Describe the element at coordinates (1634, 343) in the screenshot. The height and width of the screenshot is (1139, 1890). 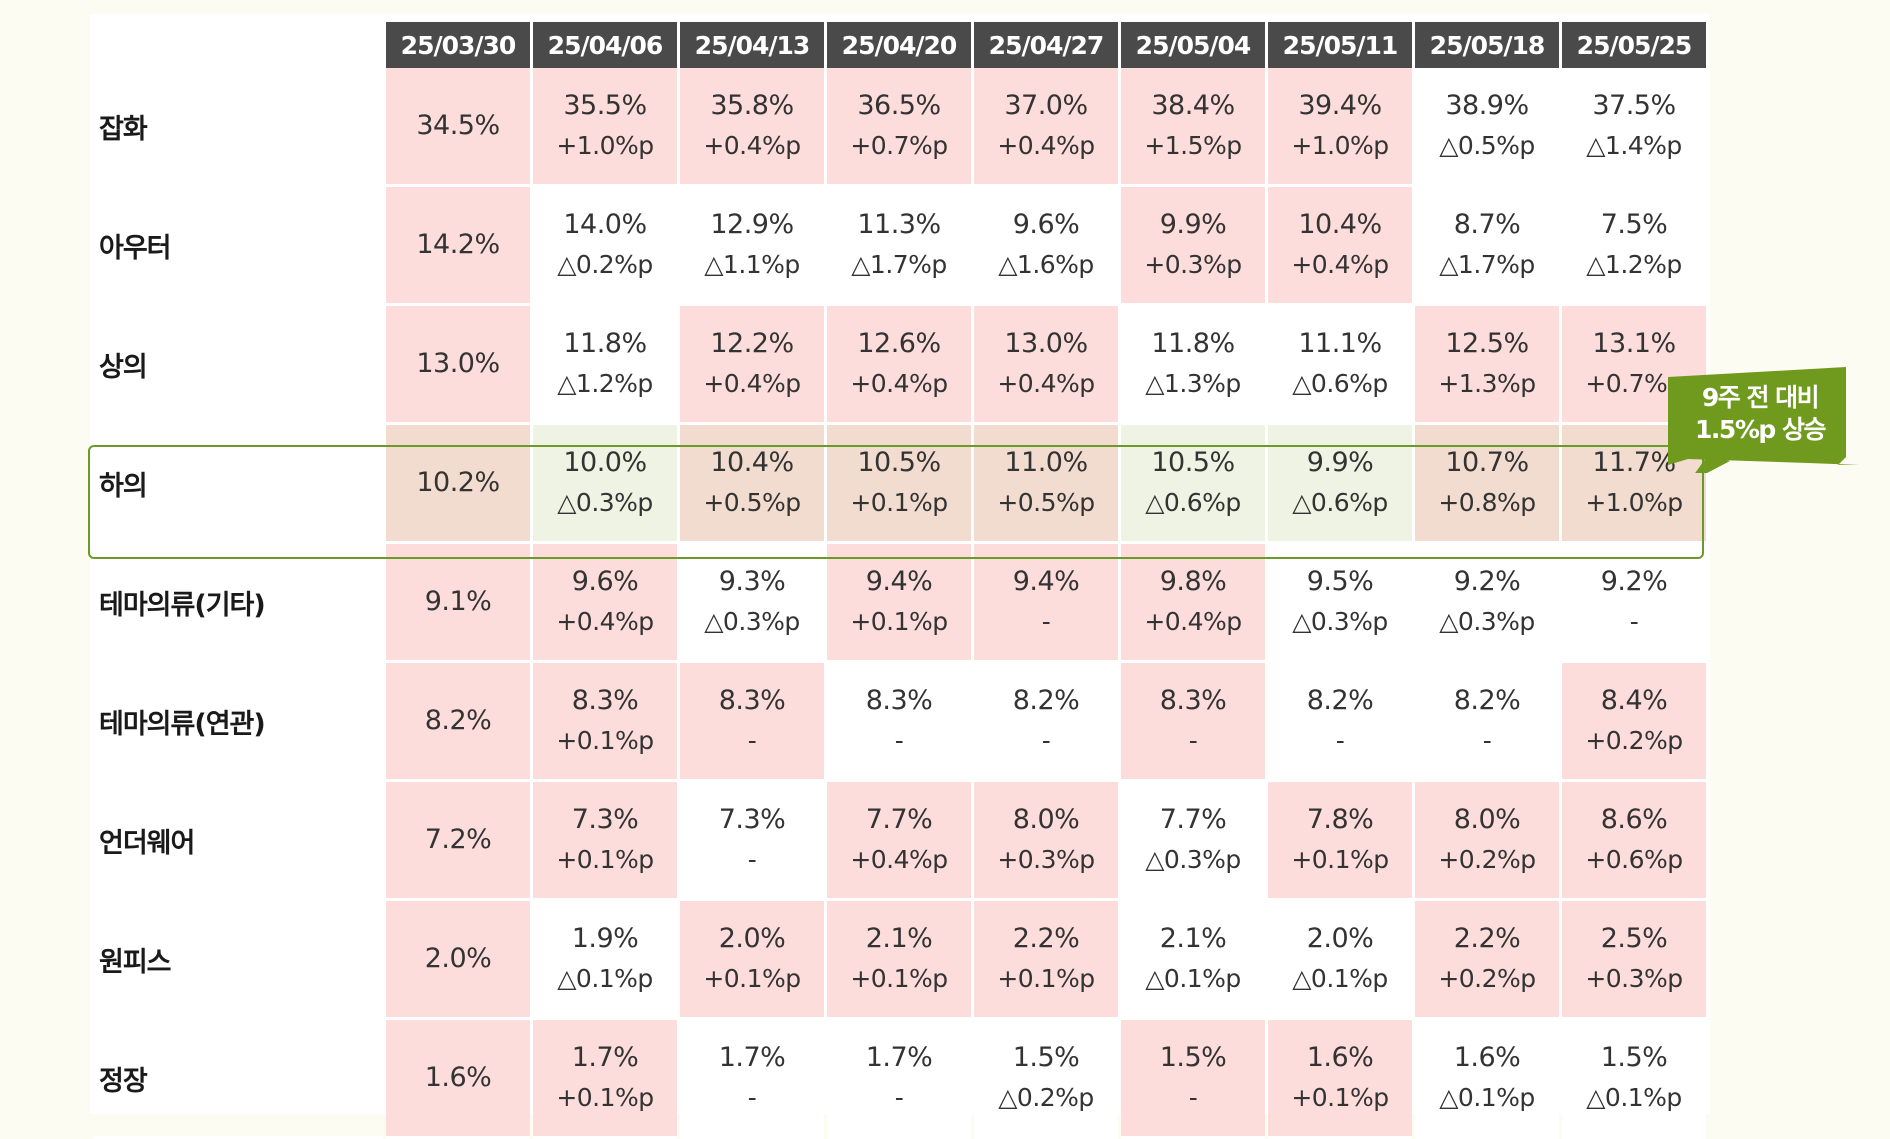
I see `cell-value: 13.1%` at that location.